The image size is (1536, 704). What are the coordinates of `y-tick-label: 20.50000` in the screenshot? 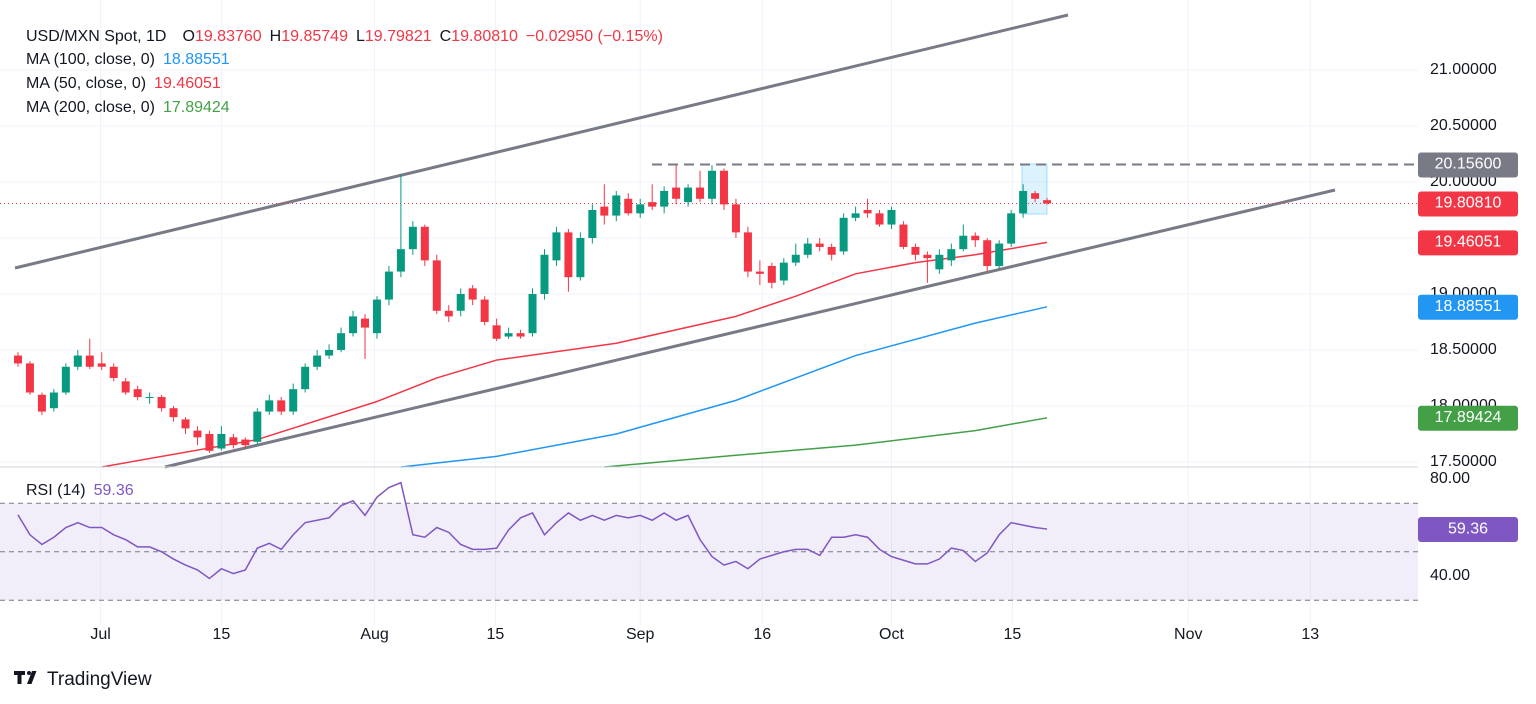 It's located at (1463, 125).